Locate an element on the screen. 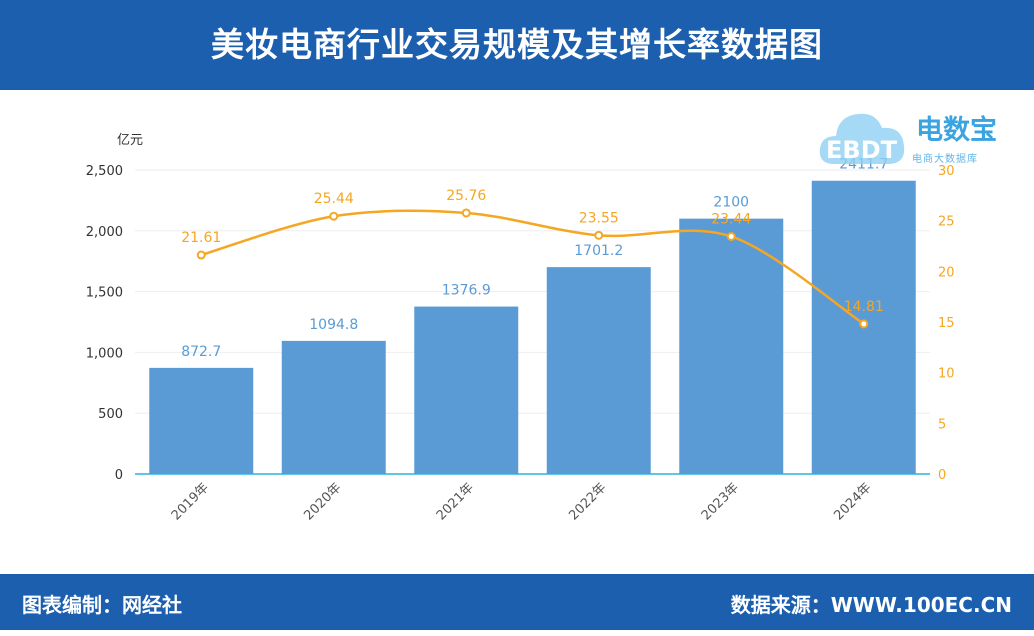 The height and width of the screenshot is (636, 1034). footer-bar: 图表编制：网经社 数据来源：WWW.100EC.CN is located at coordinates (517, 602).